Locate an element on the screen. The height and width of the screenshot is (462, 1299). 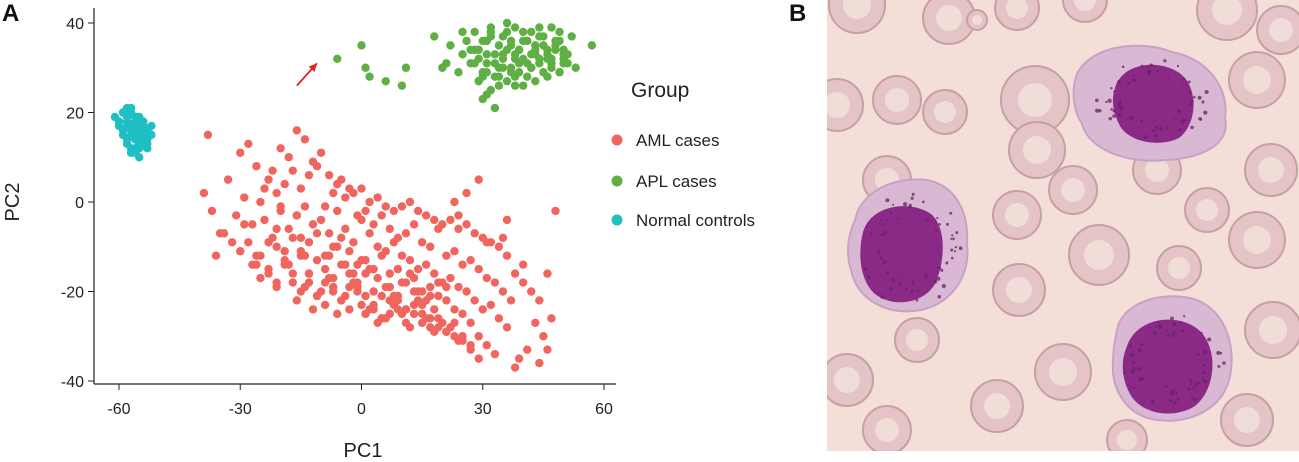
annotation is located at coordinates (307, 74).